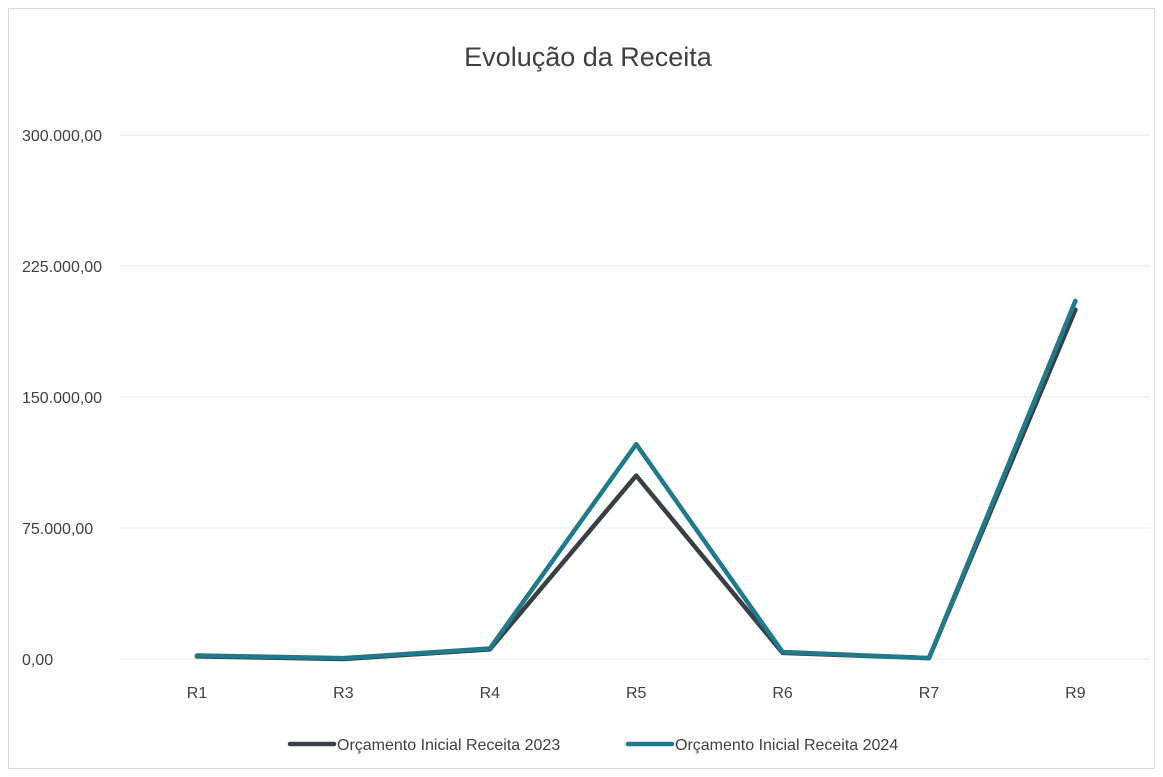 The height and width of the screenshot is (777, 1163). Describe the element at coordinates (343, 693) in the screenshot. I see `x-tick-label: R3` at that location.